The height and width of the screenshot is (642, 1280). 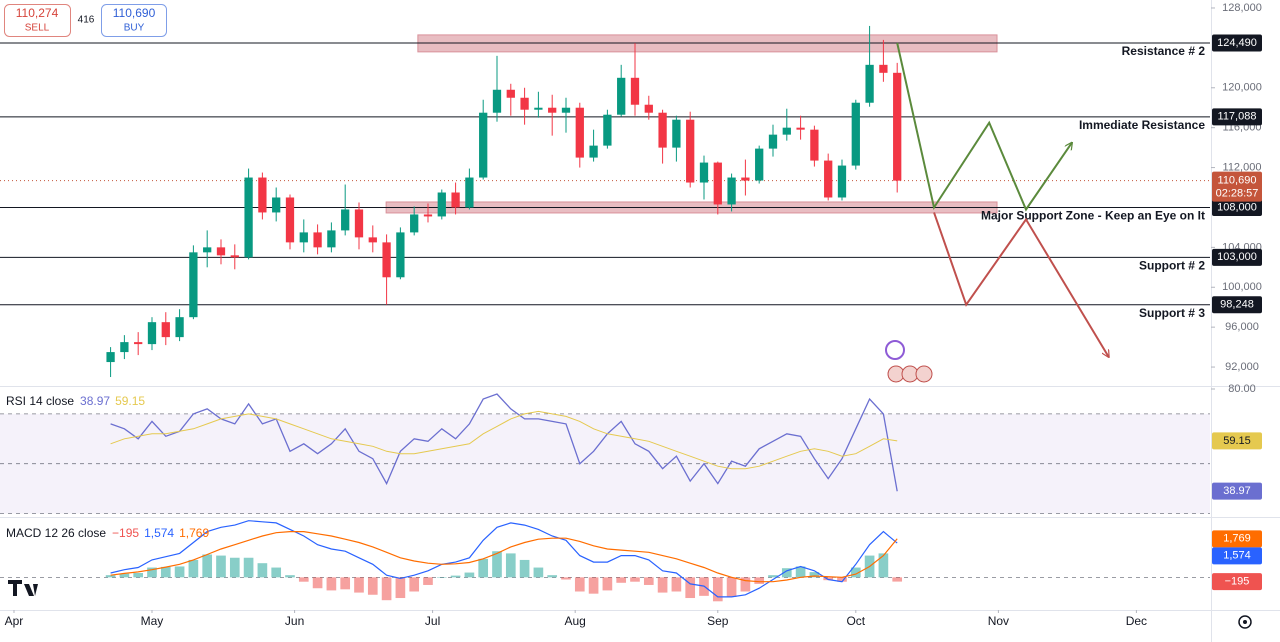 I want to click on x-tick-label: Jun, so click(x=294, y=621).